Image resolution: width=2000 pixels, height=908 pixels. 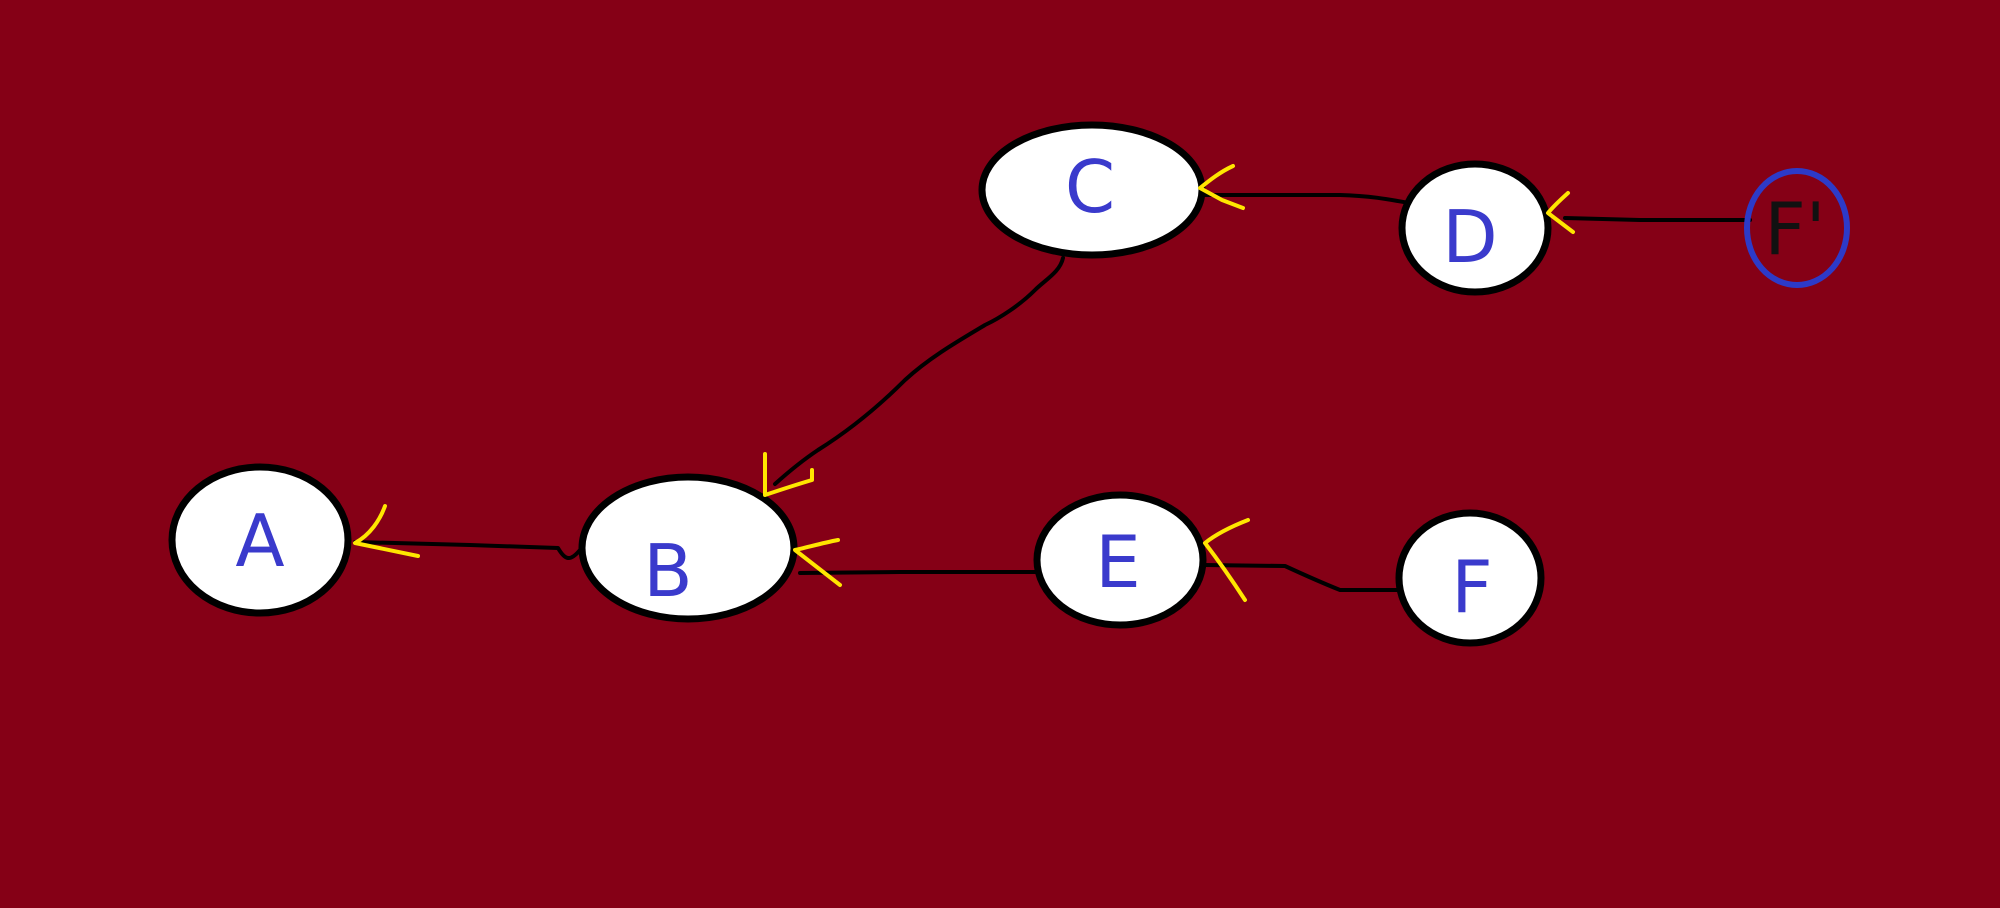 What do you see at coordinates (1226, 560) in the screenshot?
I see `arrowhead-into-e` at bounding box center [1226, 560].